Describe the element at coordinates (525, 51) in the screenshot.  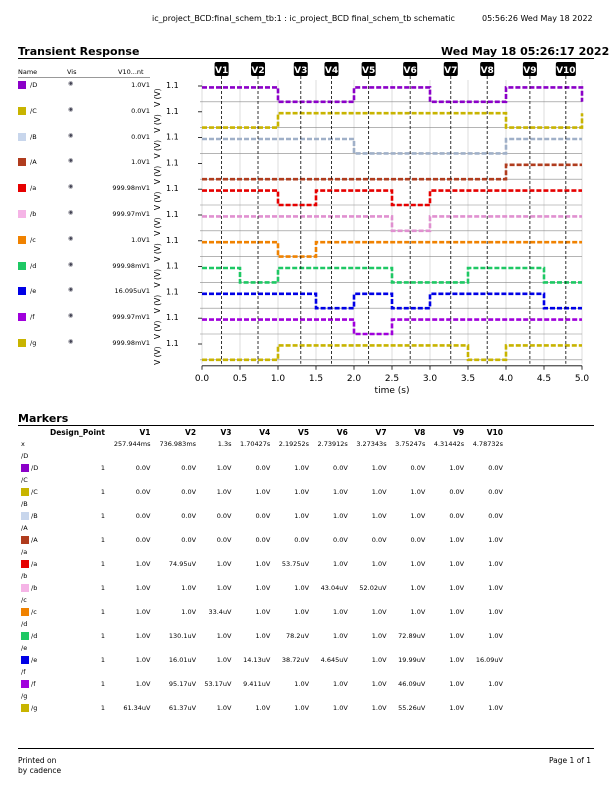
I see `plot-date: Wed May 18 05:26:17 2022` at that location.